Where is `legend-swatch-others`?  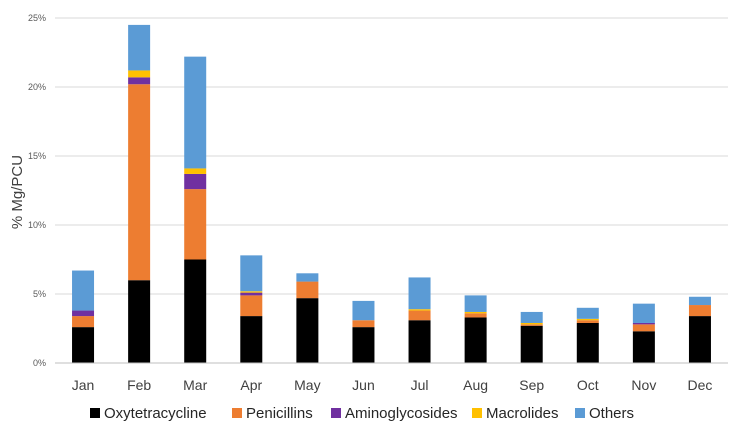
legend-swatch-others is located at coordinates (580, 413).